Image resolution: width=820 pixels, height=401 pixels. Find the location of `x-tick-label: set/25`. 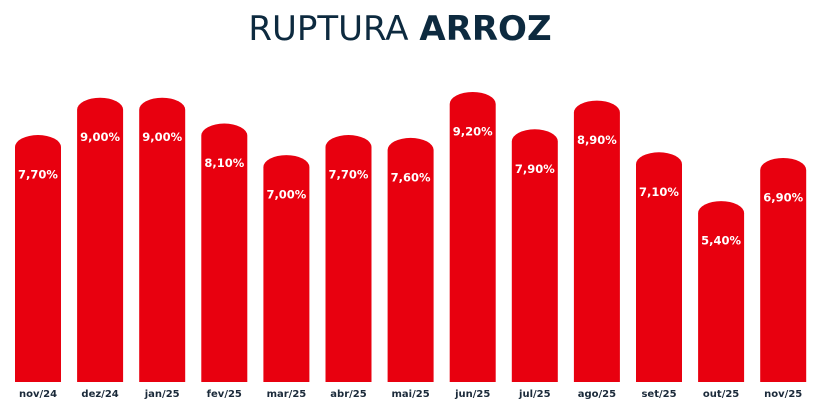

x-tick-label: set/25 is located at coordinates (658, 394).